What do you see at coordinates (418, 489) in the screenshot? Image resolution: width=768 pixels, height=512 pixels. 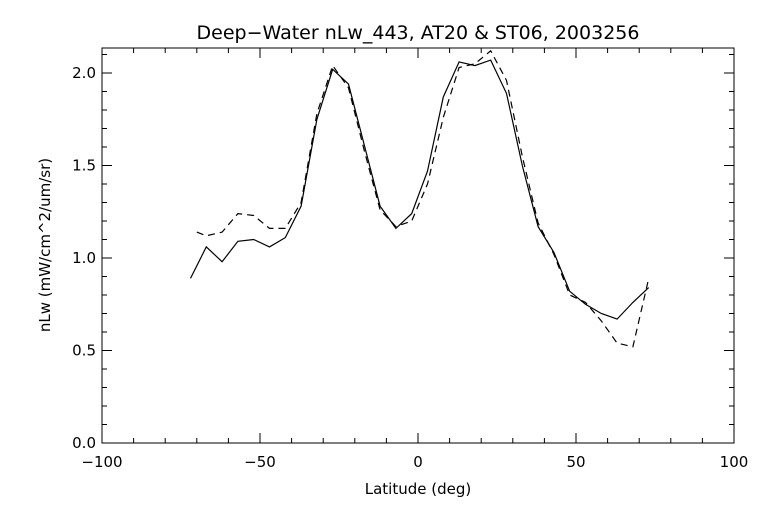 I see `x-axis-label: Latitude (deg)` at bounding box center [418, 489].